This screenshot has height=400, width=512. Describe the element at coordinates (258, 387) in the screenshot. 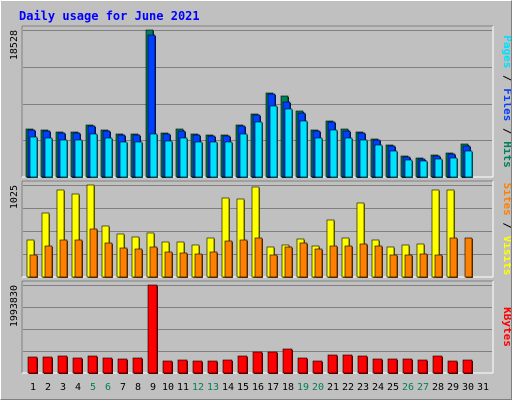

I see `x-tick-label-day-16: 16` at that location.